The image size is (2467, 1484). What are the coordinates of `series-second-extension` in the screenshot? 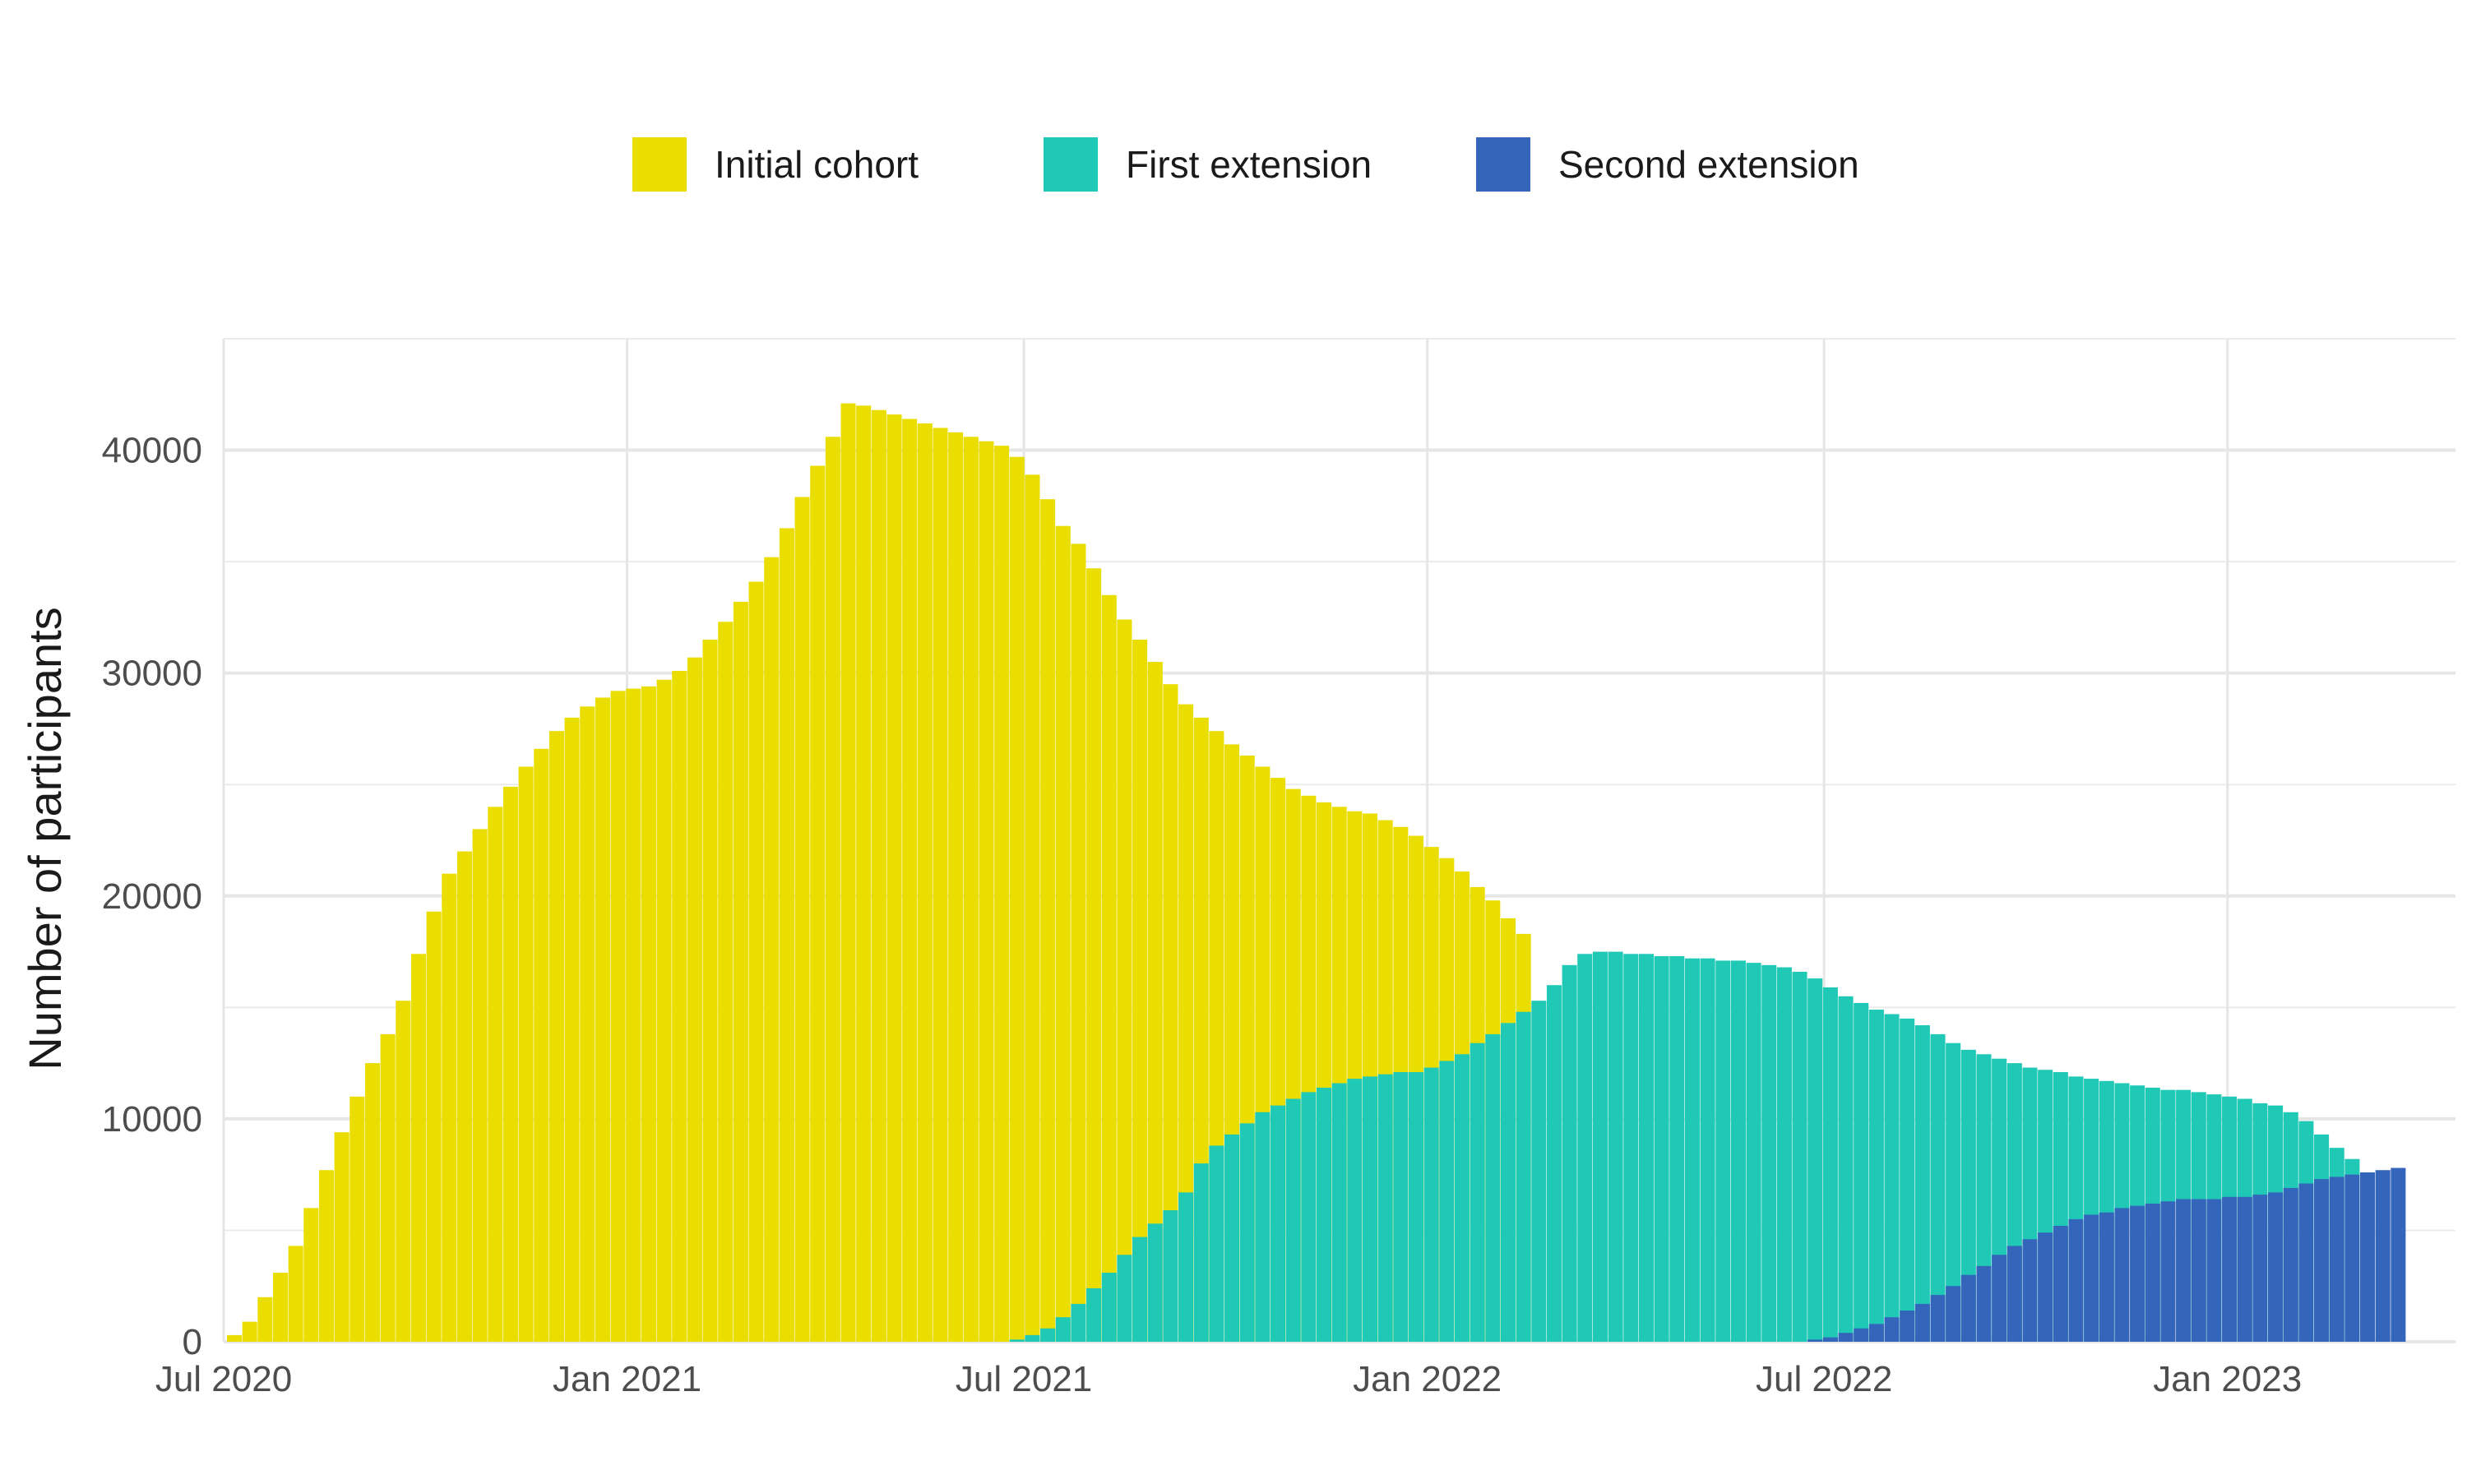 It's located at (2107, 1255).